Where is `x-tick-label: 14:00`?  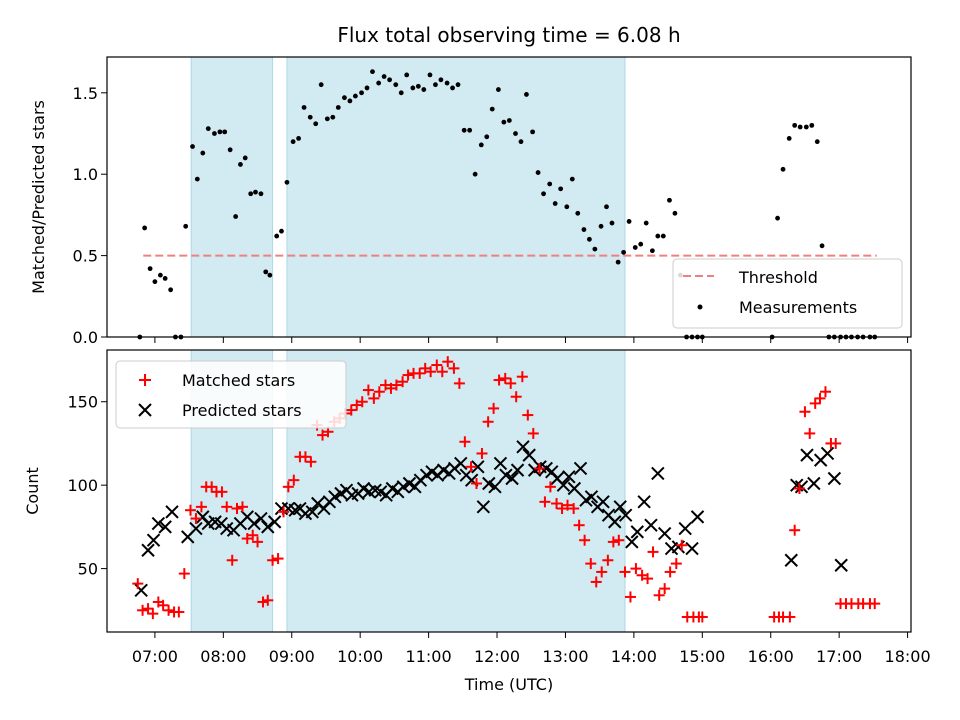 x-tick-label: 14:00 is located at coordinates (634, 656).